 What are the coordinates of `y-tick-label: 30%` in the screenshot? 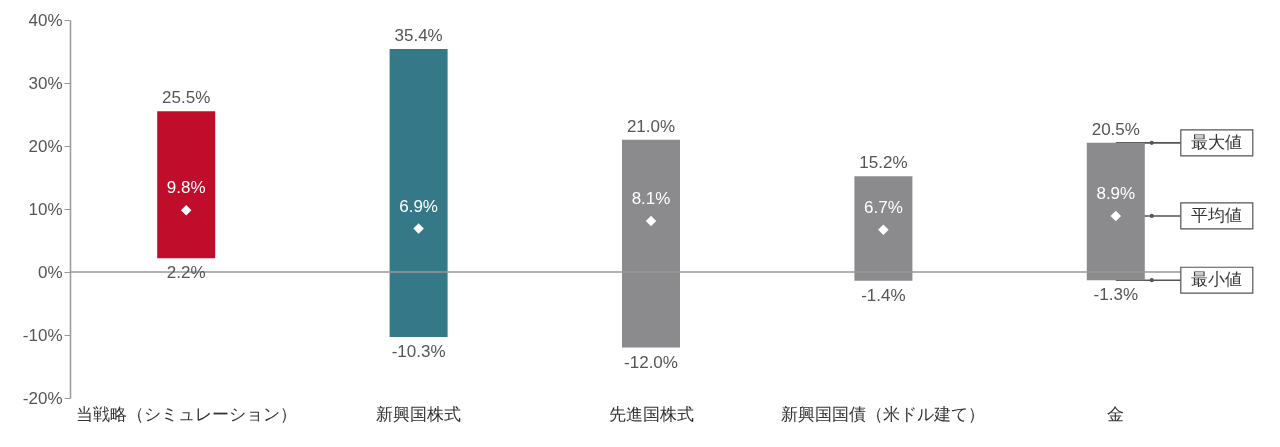 It's located at (45, 83).